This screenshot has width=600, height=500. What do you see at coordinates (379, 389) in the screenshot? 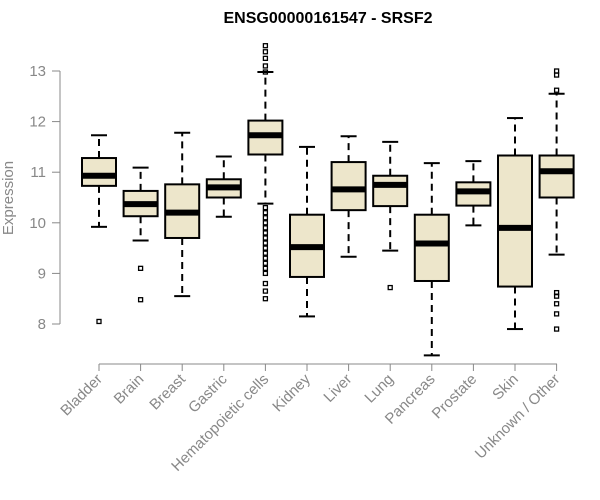
I see `x-tick-label: Lung` at bounding box center [379, 389].